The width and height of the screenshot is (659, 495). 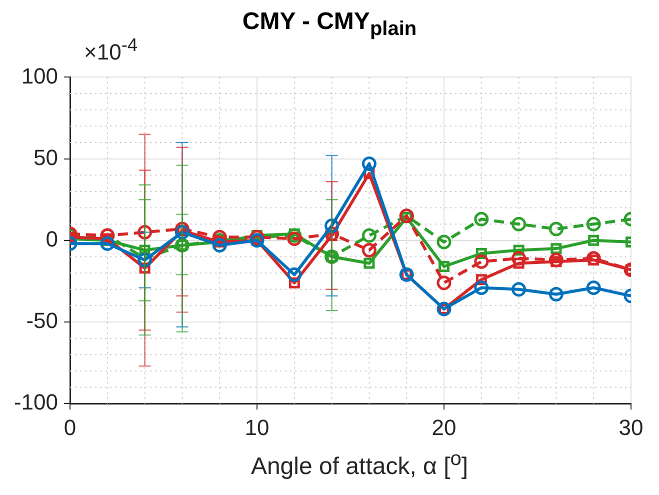 What do you see at coordinates (70, 427) in the screenshot?
I see `x-tick-label: 0` at bounding box center [70, 427].